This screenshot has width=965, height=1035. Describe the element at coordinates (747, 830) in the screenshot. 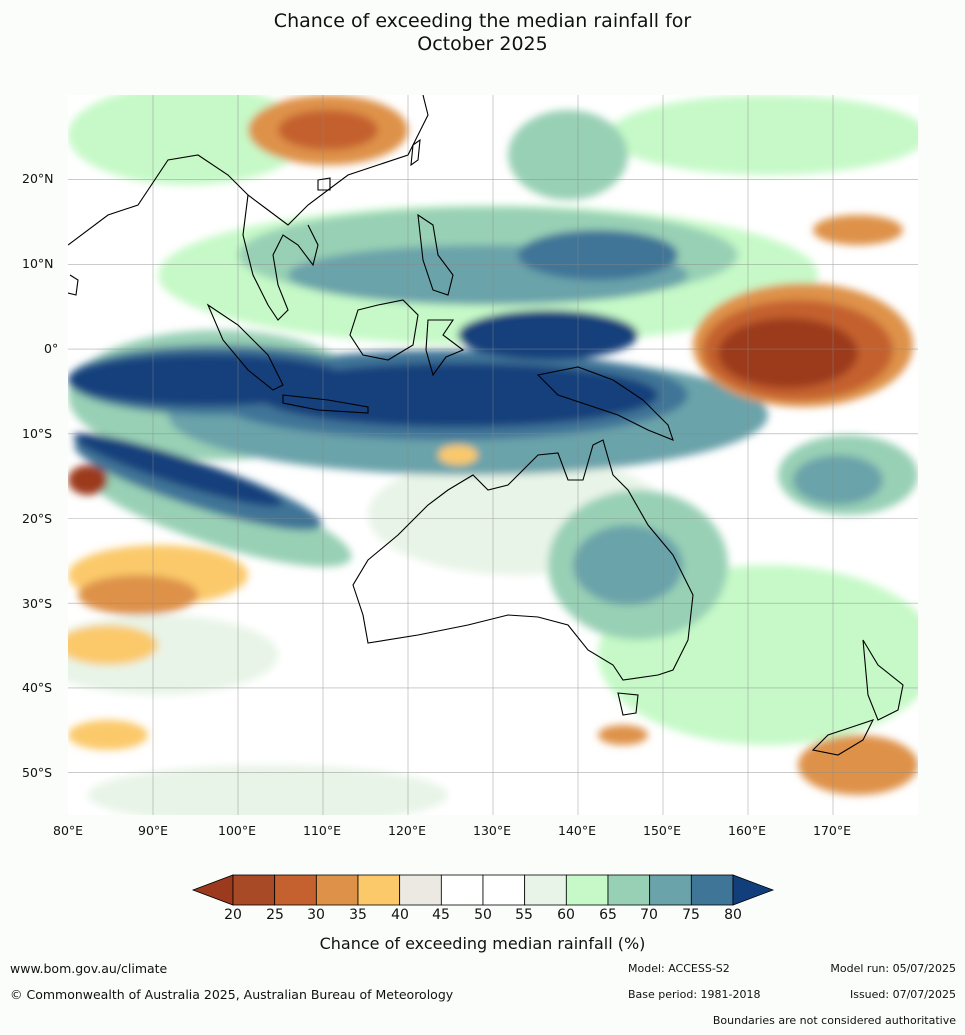

I see `lon-tick-160: 160°E` at that location.